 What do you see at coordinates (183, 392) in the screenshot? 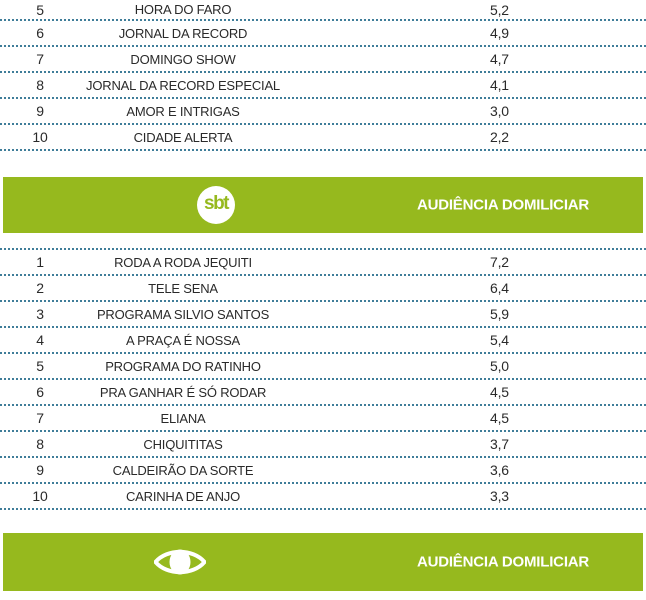
I see `program-cell: PRA GANHAR É SÓ RODAR` at bounding box center [183, 392].